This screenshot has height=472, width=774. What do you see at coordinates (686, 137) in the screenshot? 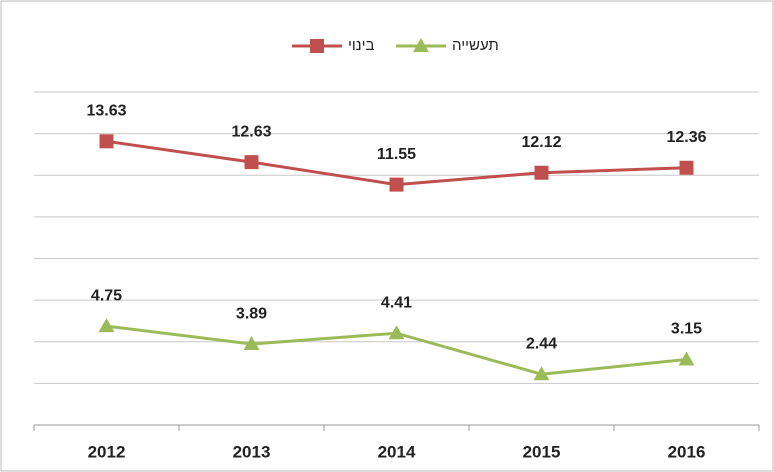
I see `data-label: 12.36` at bounding box center [686, 137].